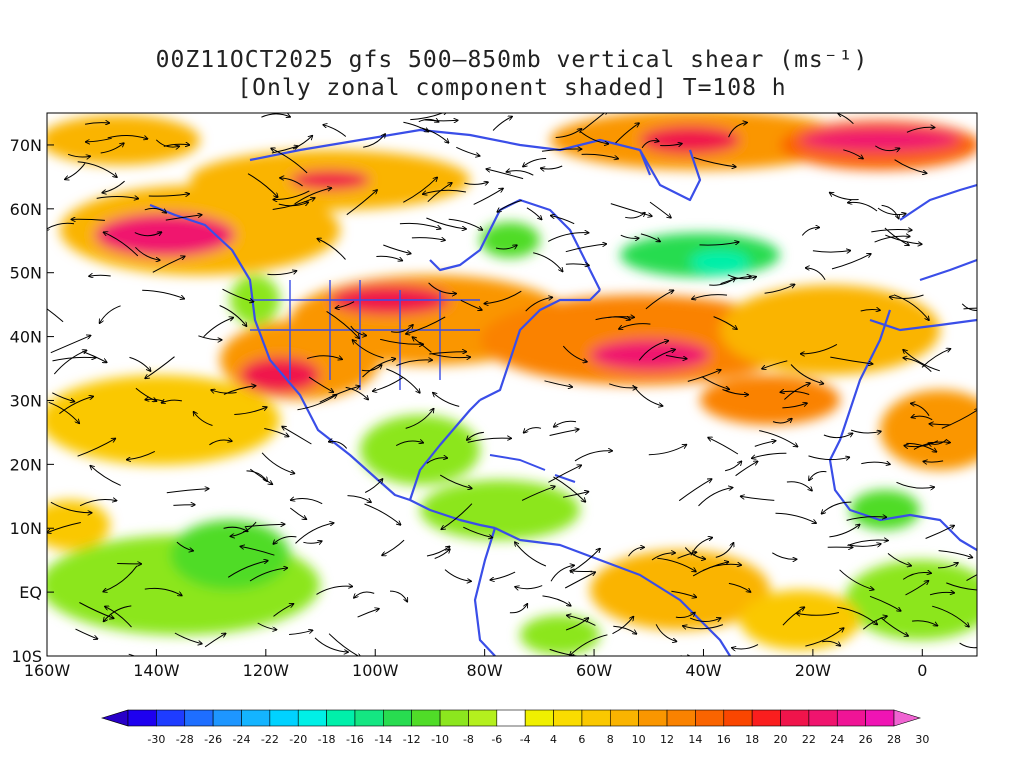  I want to click on colorbar-label: -24, so click(241, 739).